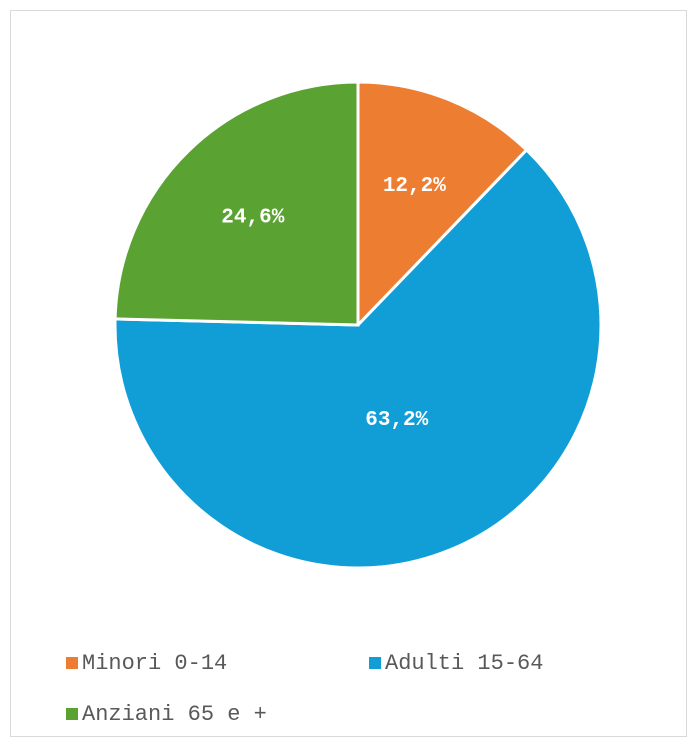 The image size is (697, 747). What do you see at coordinates (252, 218) in the screenshot?
I see `data-label: 24,6%` at bounding box center [252, 218].